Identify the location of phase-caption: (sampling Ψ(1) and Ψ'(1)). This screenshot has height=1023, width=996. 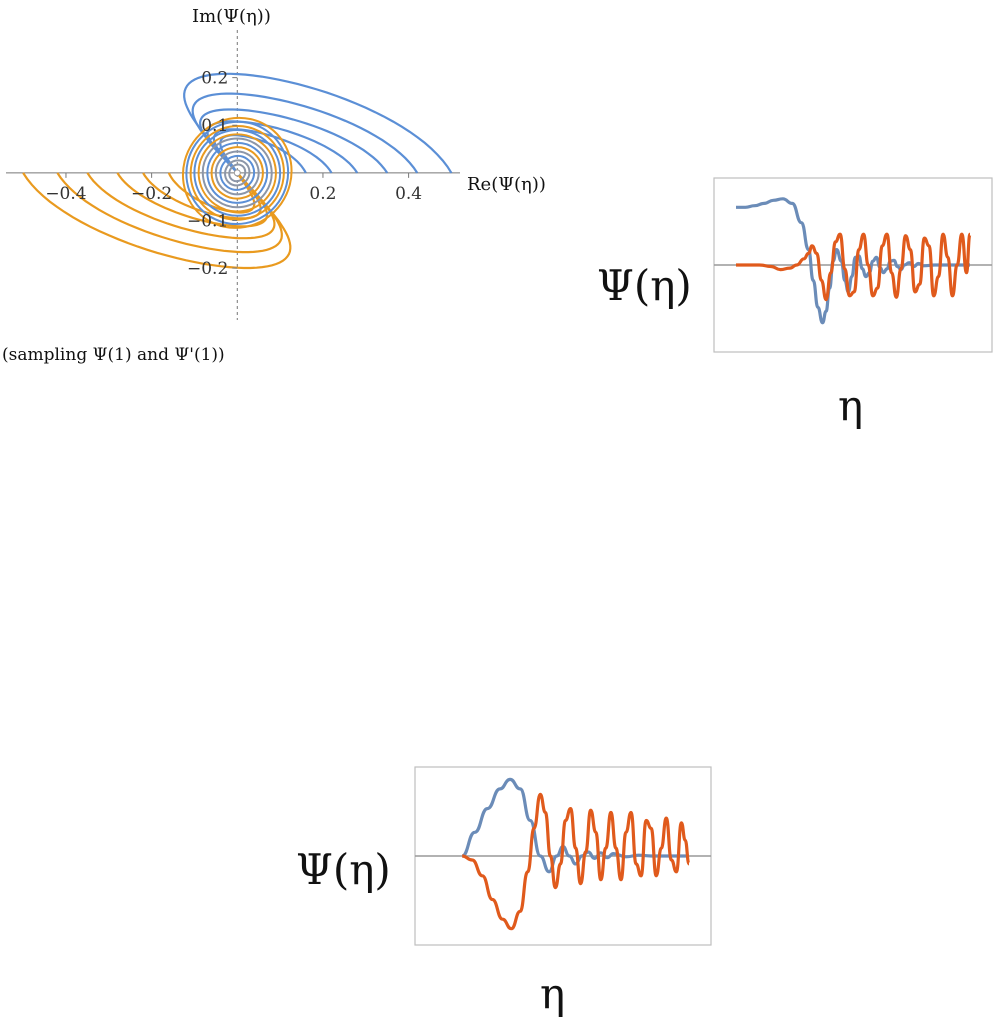
(113, 355).